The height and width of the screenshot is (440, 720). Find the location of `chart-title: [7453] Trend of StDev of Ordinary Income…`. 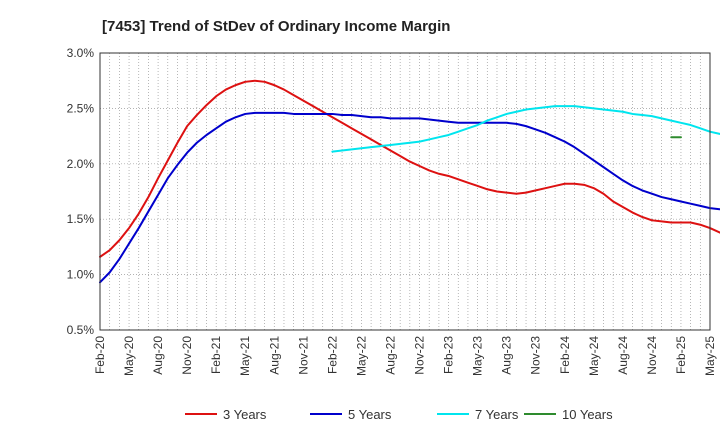

chart-title: [7453] Trend of StDev of Ordinary Income… is located at coordinates (276, 26).